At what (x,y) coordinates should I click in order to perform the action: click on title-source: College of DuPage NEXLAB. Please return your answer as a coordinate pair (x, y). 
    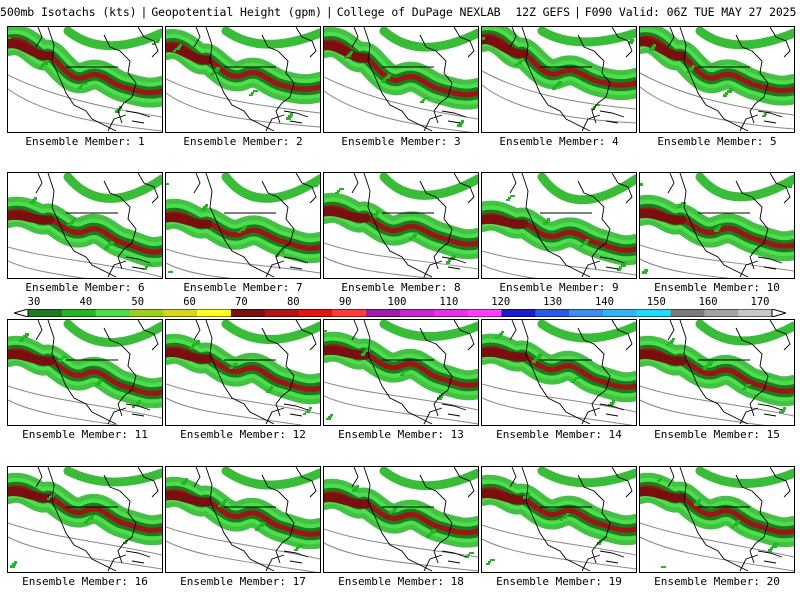
    Looking at the image, I should click on (418, 12).